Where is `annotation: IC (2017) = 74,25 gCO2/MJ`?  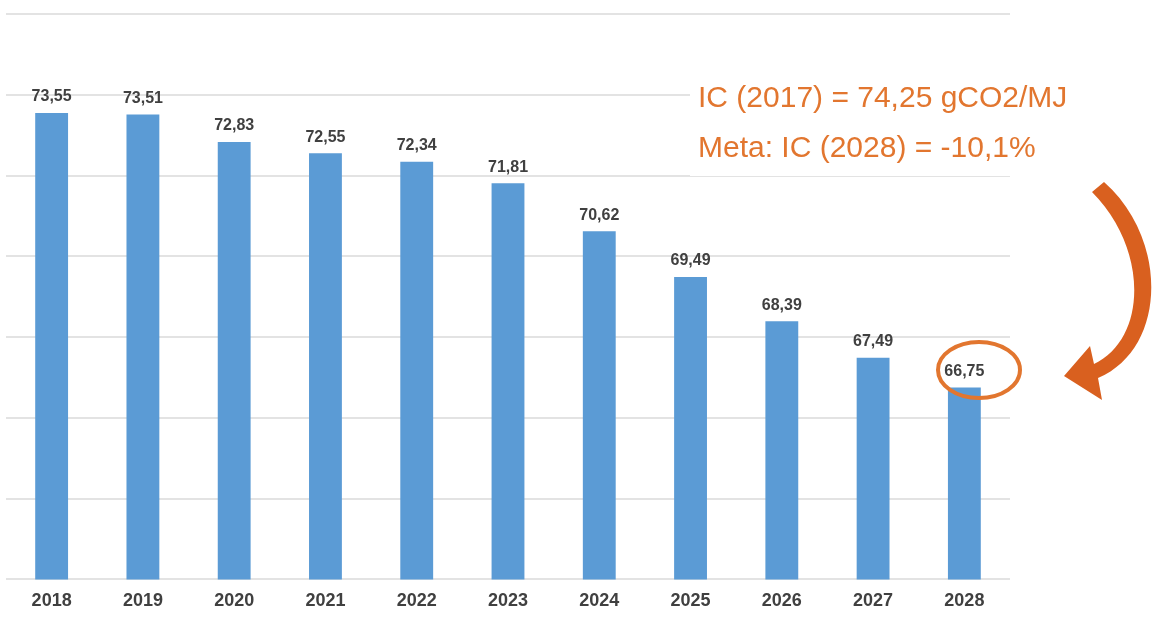
annotation: IC (2017) = 74,25 gCO2/MJ is located at coordinates (883, 97).